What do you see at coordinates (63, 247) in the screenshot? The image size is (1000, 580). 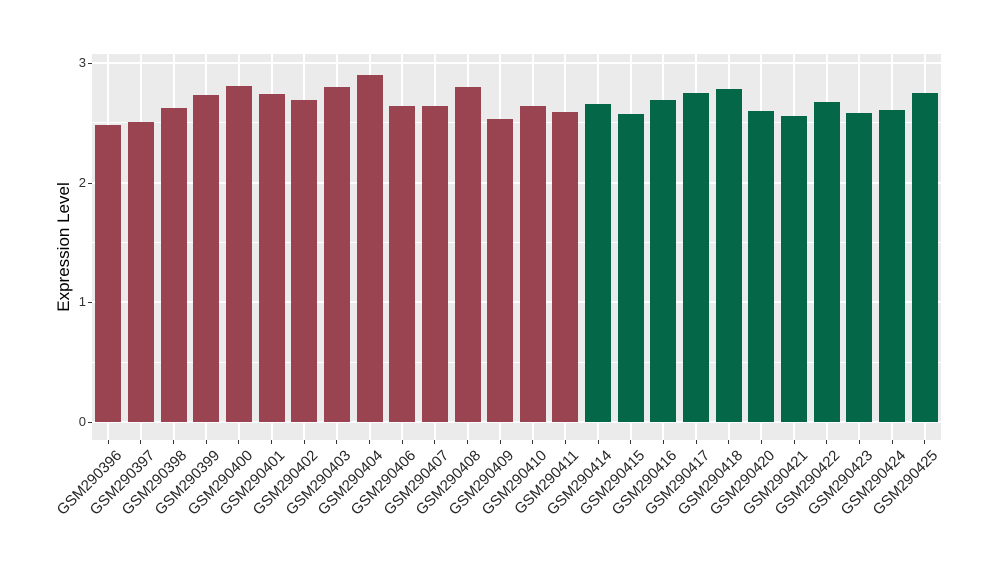 I see `y-axis-title: Expression Level` at bounding box center [63, 247].